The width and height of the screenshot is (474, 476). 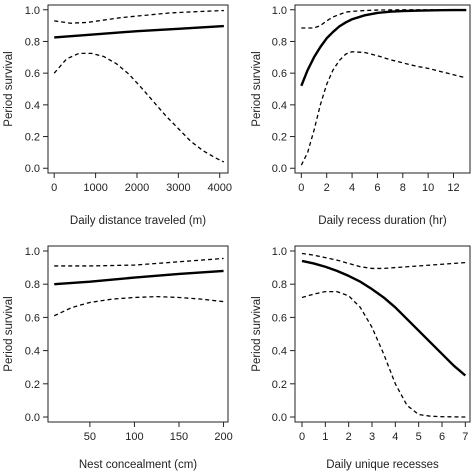 I want to click on x-axis-title: Daily distance traveled (m), so click(x=138, y=221).